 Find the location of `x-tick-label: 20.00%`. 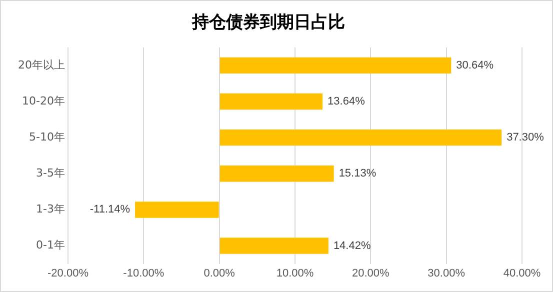

x-tick-label: 20.00% is located at coordinates (371, 273).